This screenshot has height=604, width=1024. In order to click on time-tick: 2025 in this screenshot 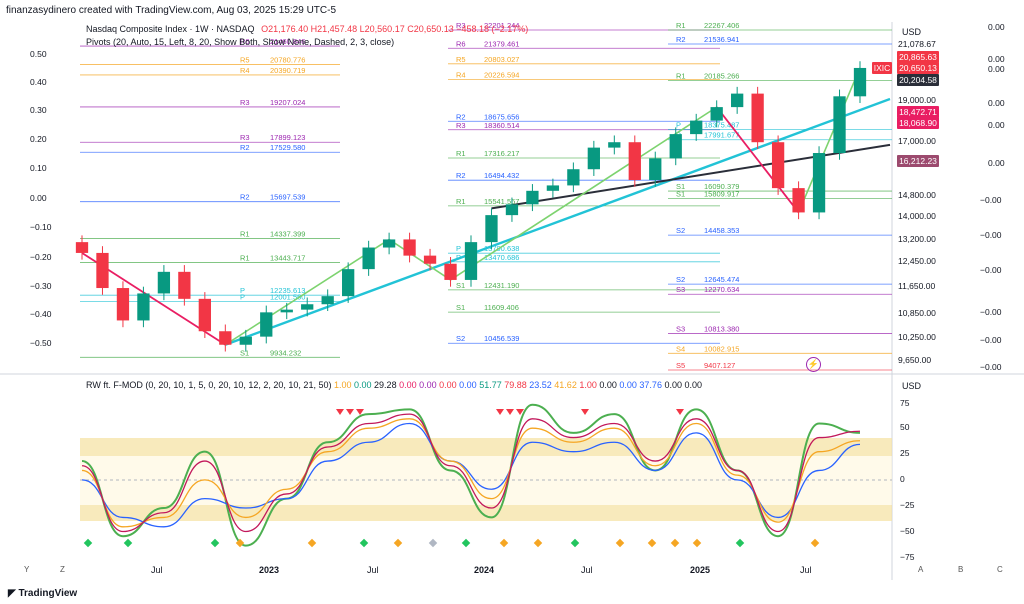, I will do `click(700, 570)`.